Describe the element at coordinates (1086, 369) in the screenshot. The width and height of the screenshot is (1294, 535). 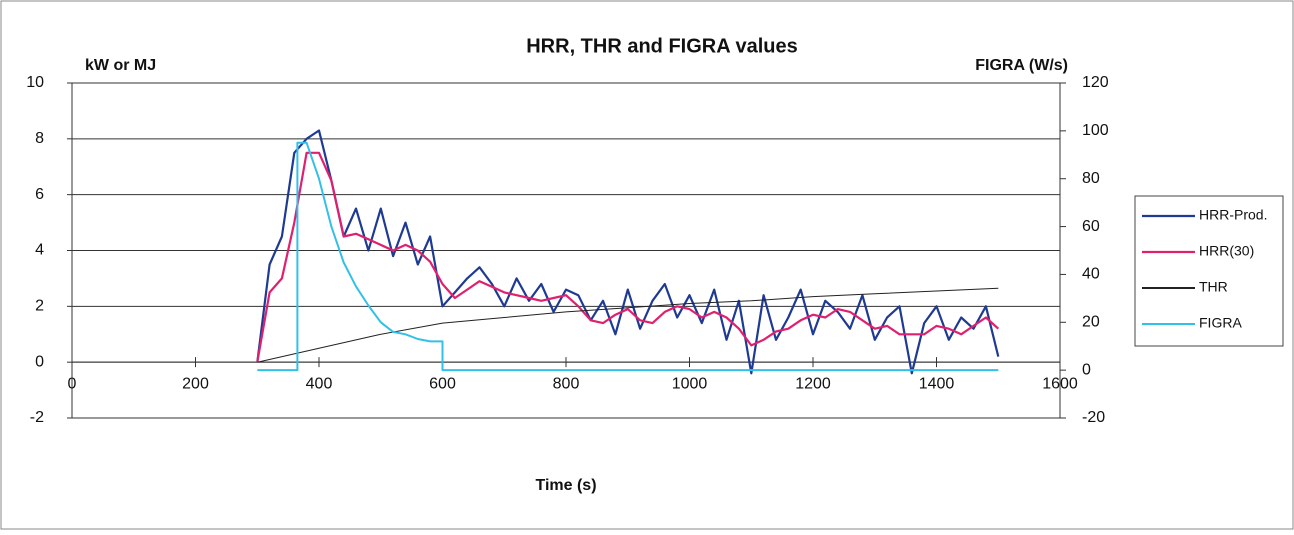
I see `y2-tick-label: 0` at that location.